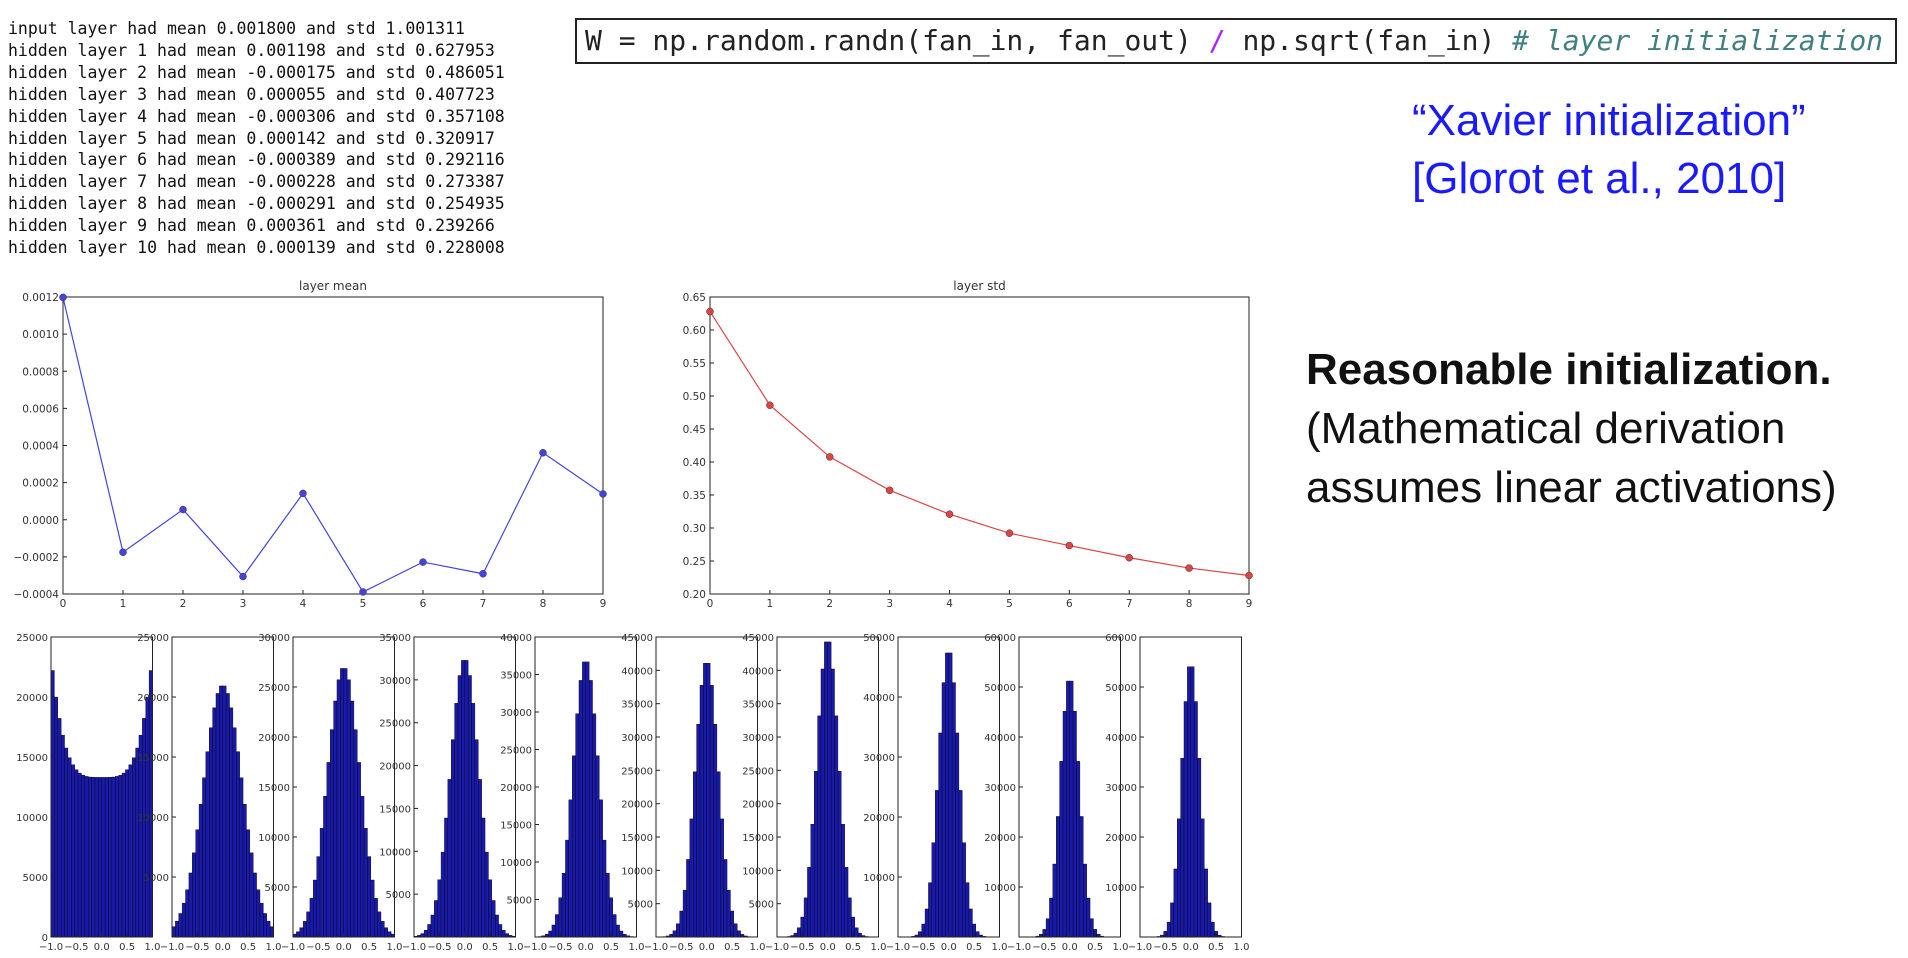 Image resolution: width=1908 pixels, height=958 pixels. I want to click on mean-chart-ytick-label: 0.0000, so click(40, 521).